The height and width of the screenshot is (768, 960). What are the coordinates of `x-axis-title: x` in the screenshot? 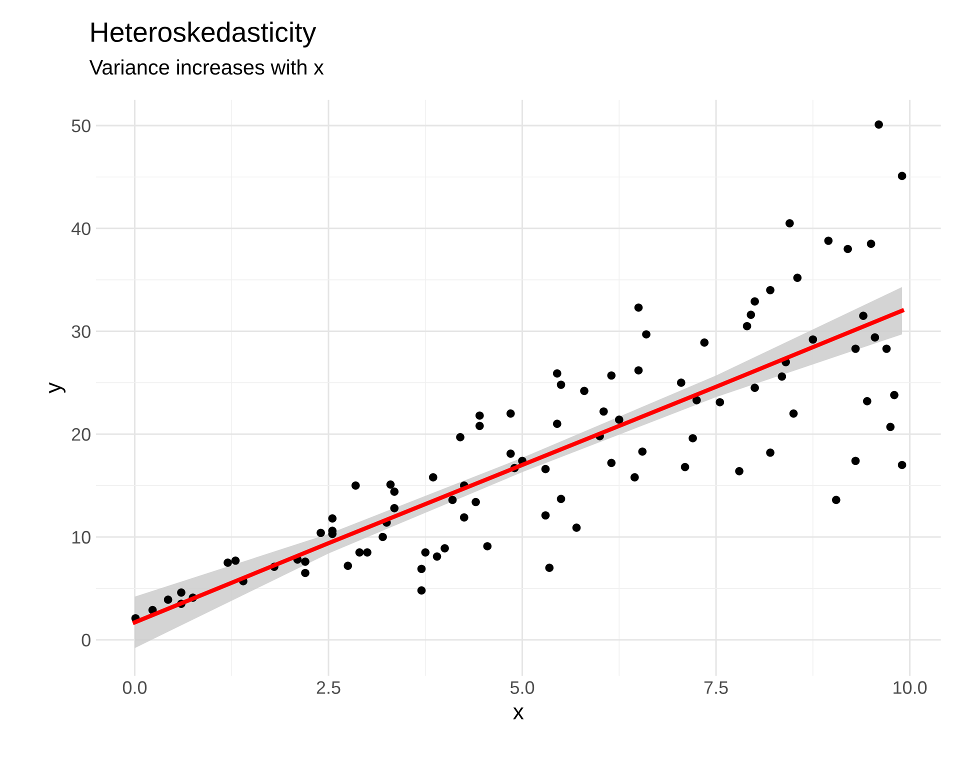 It's located at (518, 713).